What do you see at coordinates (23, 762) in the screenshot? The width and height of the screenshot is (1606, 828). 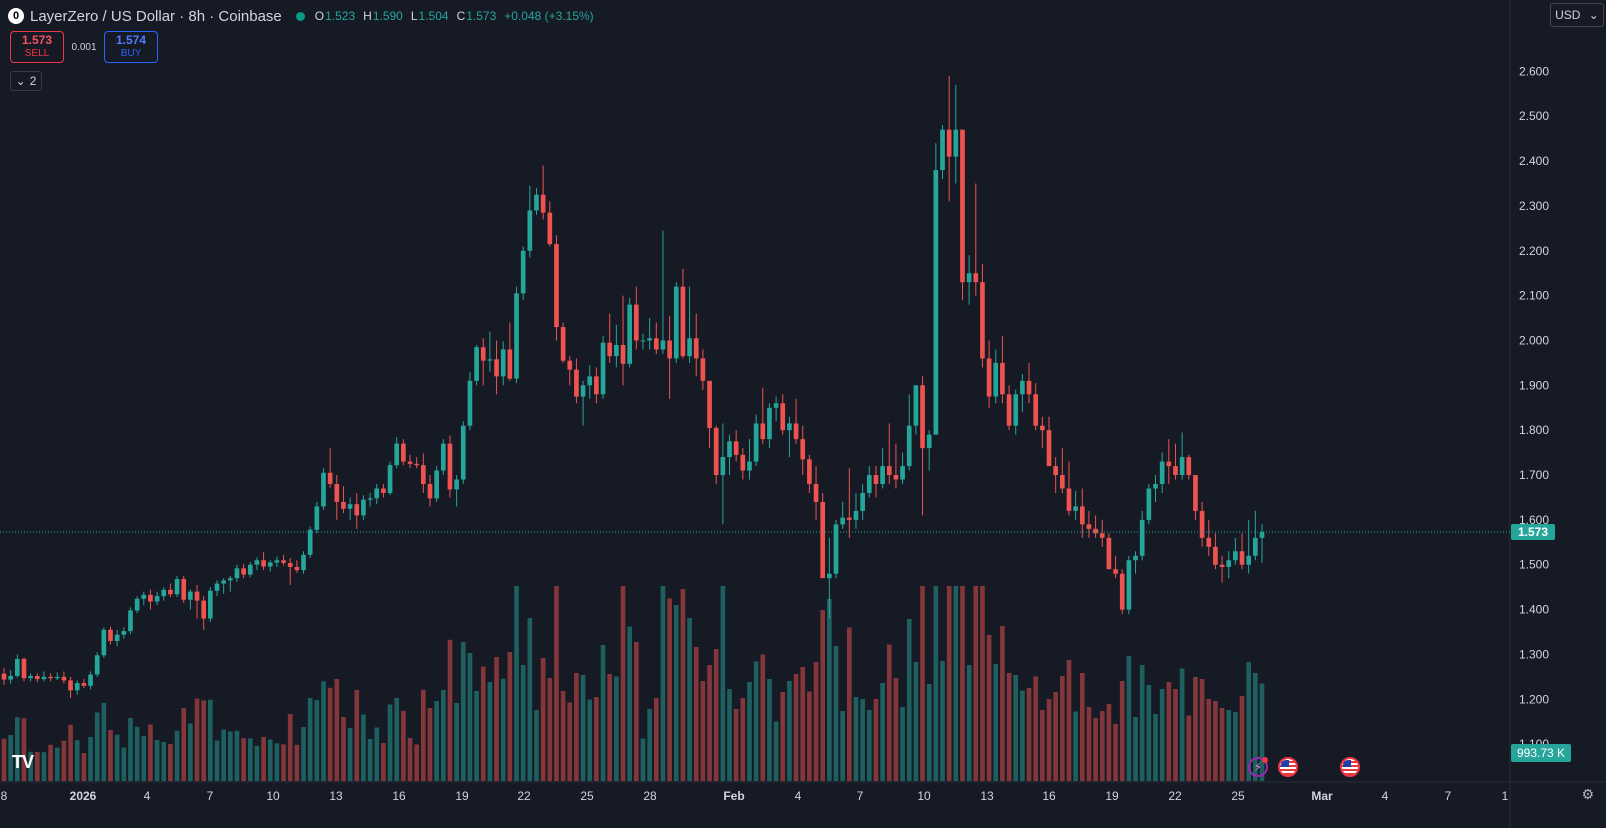 I see `tradingview-logo-icon: TV` at bounding box center [23, 762].